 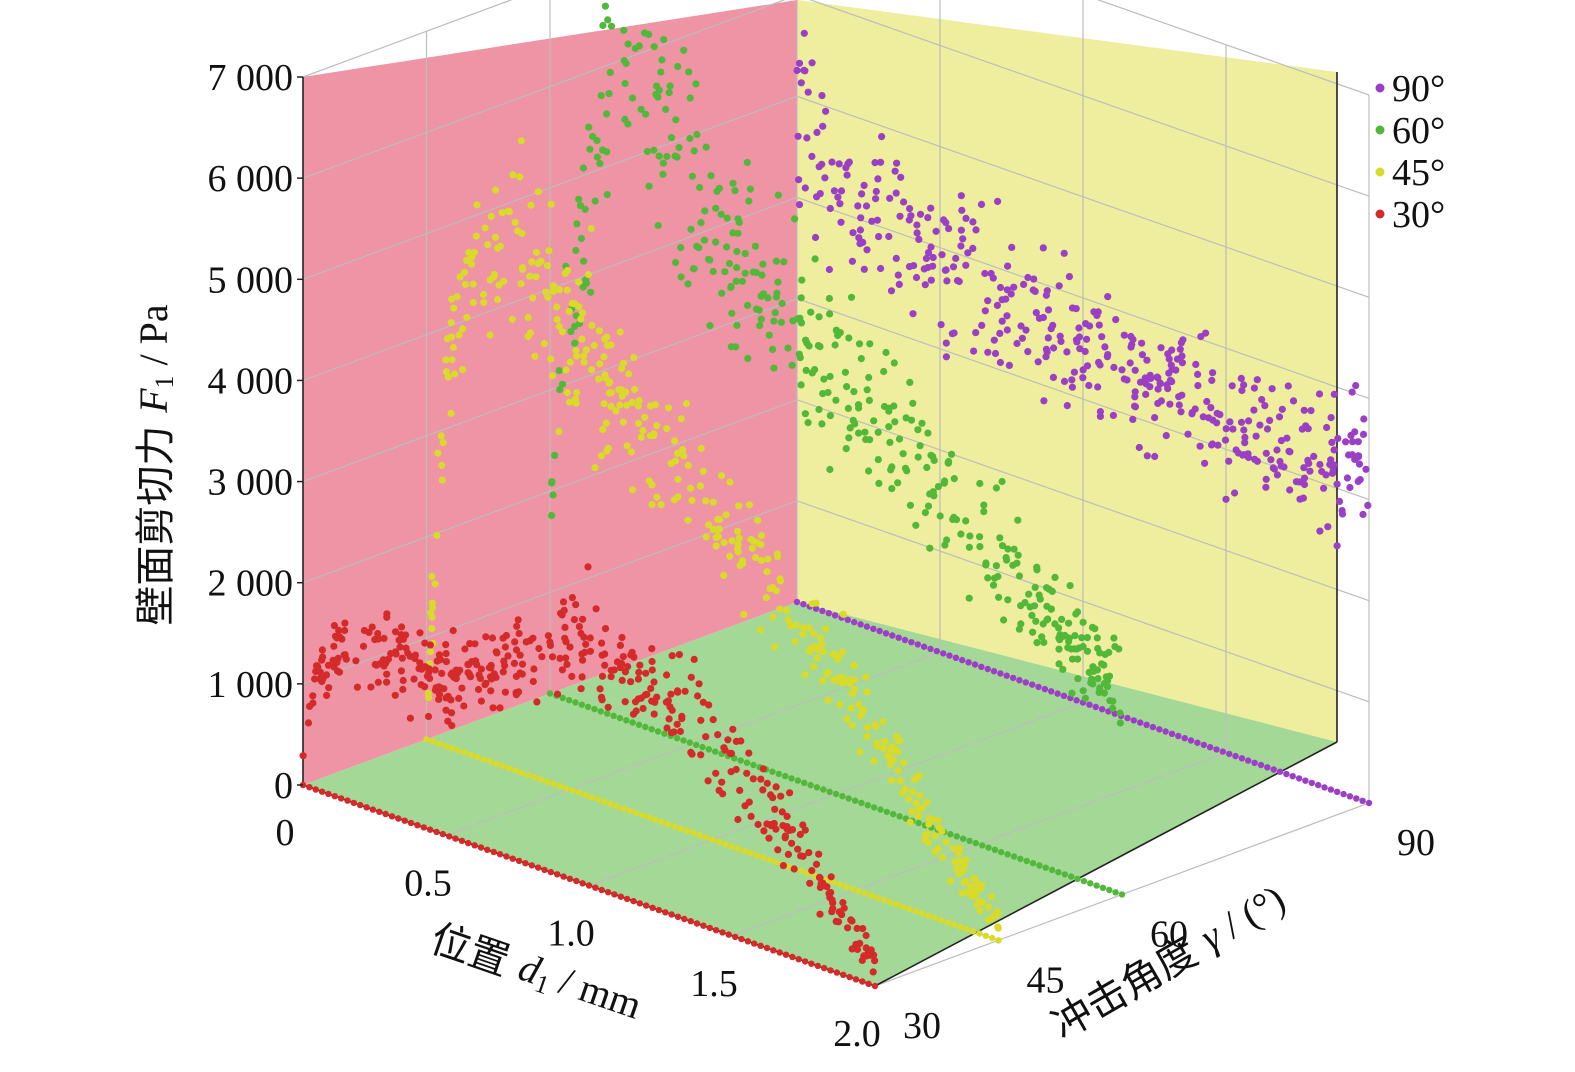 What do you see at coordinates (428, 883) in the screenshot?
I see `x-tick-label: 0.5` at bounding box center [428, 883].